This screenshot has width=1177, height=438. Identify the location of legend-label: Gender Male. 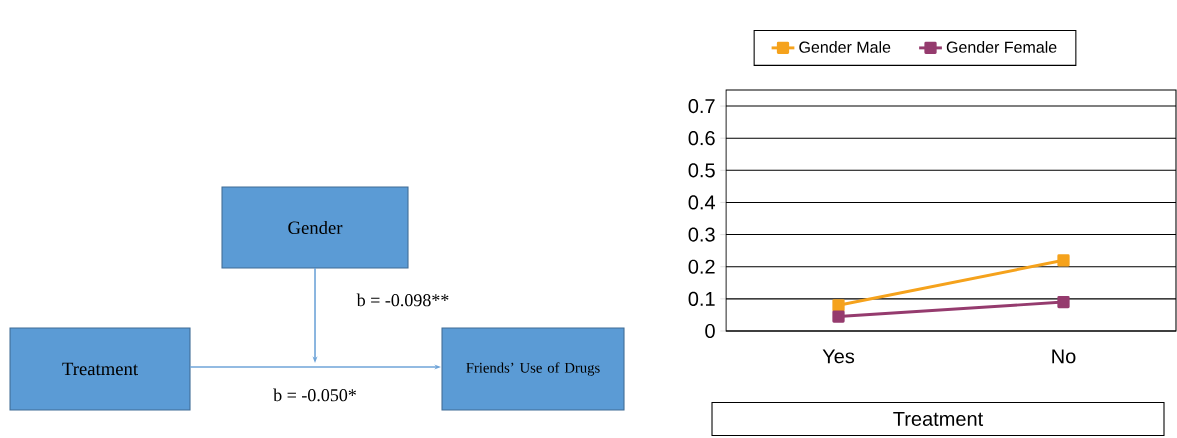
(845, 47).